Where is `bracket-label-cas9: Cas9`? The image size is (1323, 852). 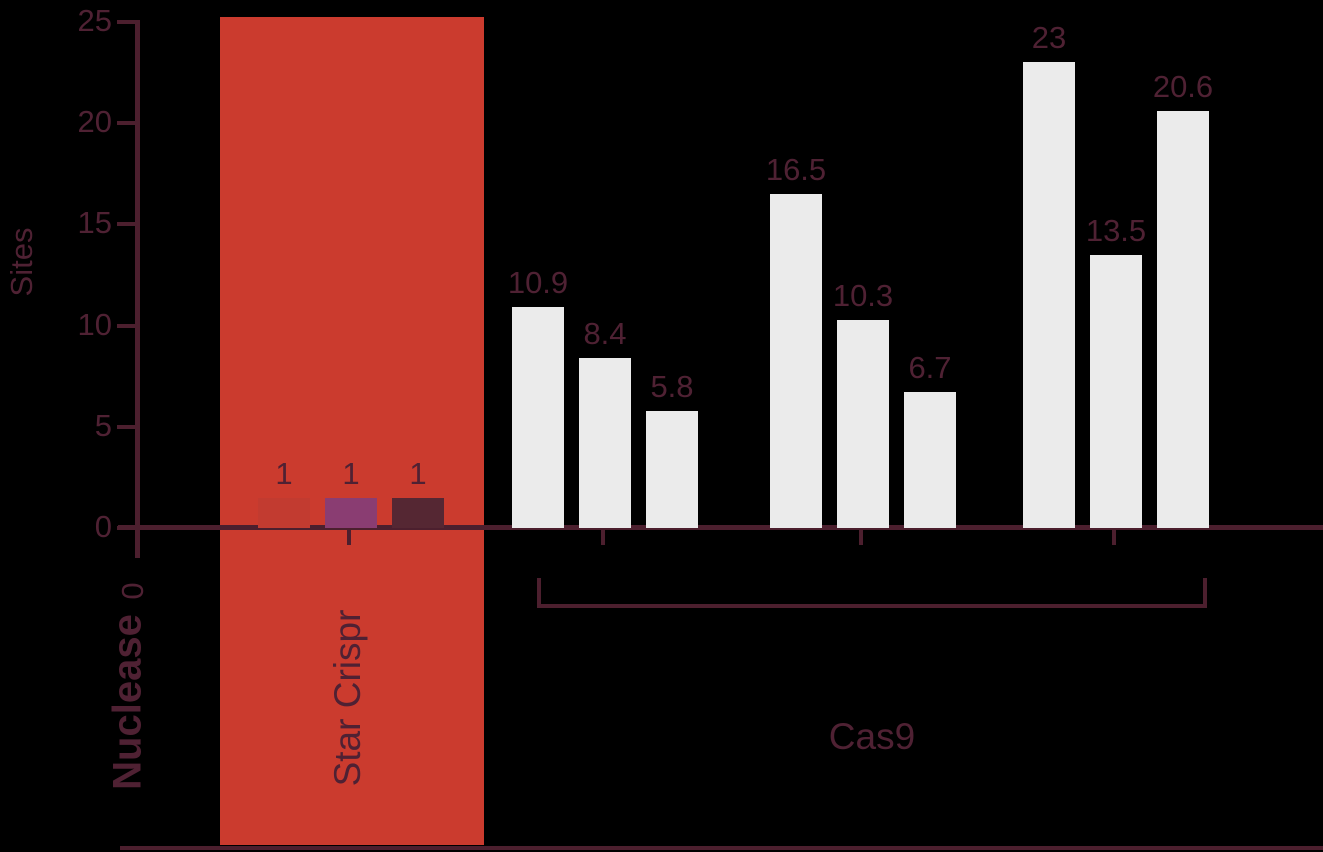 bracket-label-cas9: Cas9 is located at coordinates (872, 736).